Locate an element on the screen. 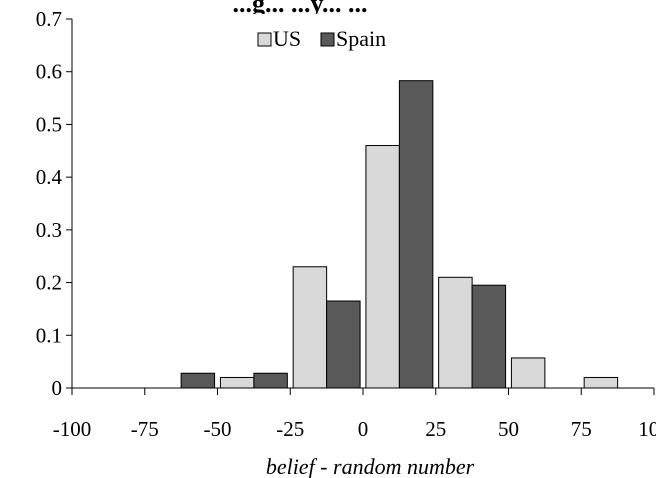  legend-label-us: US is located at coordinates (287, 38).